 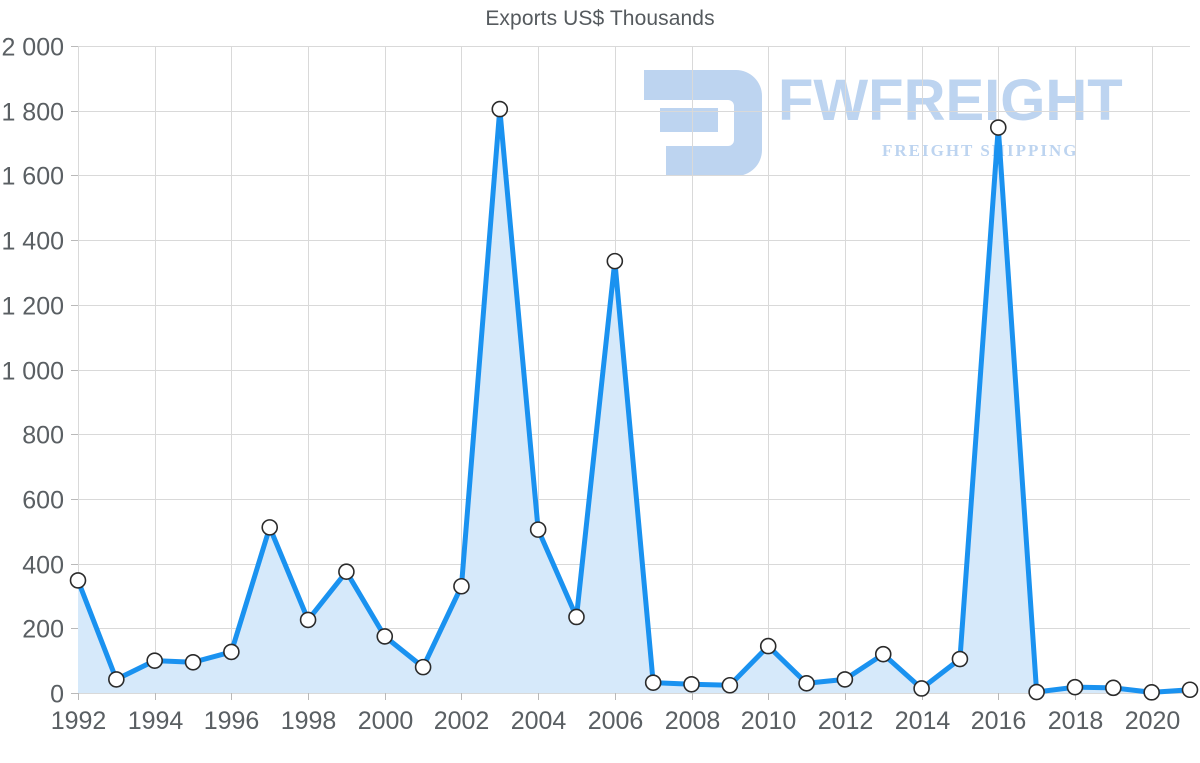 What do you see at coordinates (616, 721) in the screenshot?
I see `x-axis-label: 2006` at bounding box center [616, 721].